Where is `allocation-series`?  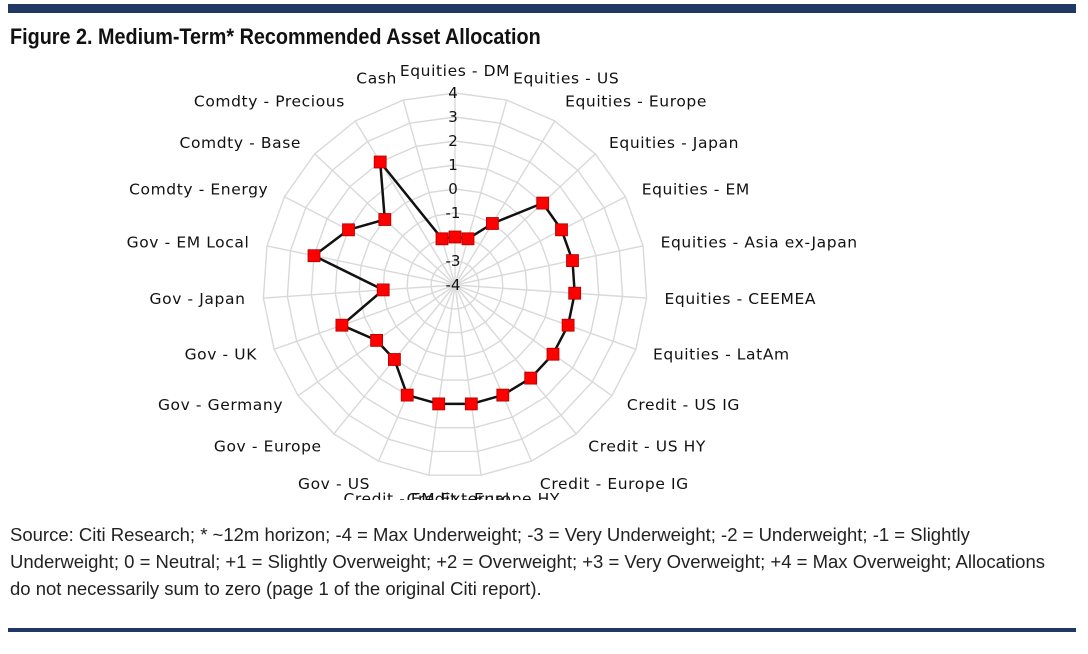
allocation-series is located at coordinates (444, 283).